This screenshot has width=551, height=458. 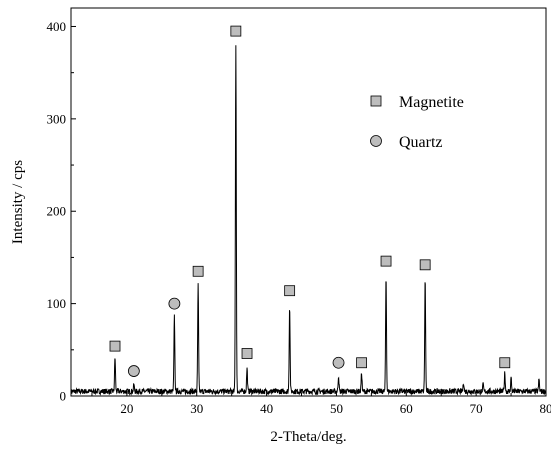 What do you see at coordinates (308, 437) in the screenshot?
I see `x-axis-label: 2-Theta/deg.` at bounding box center [308, 437].